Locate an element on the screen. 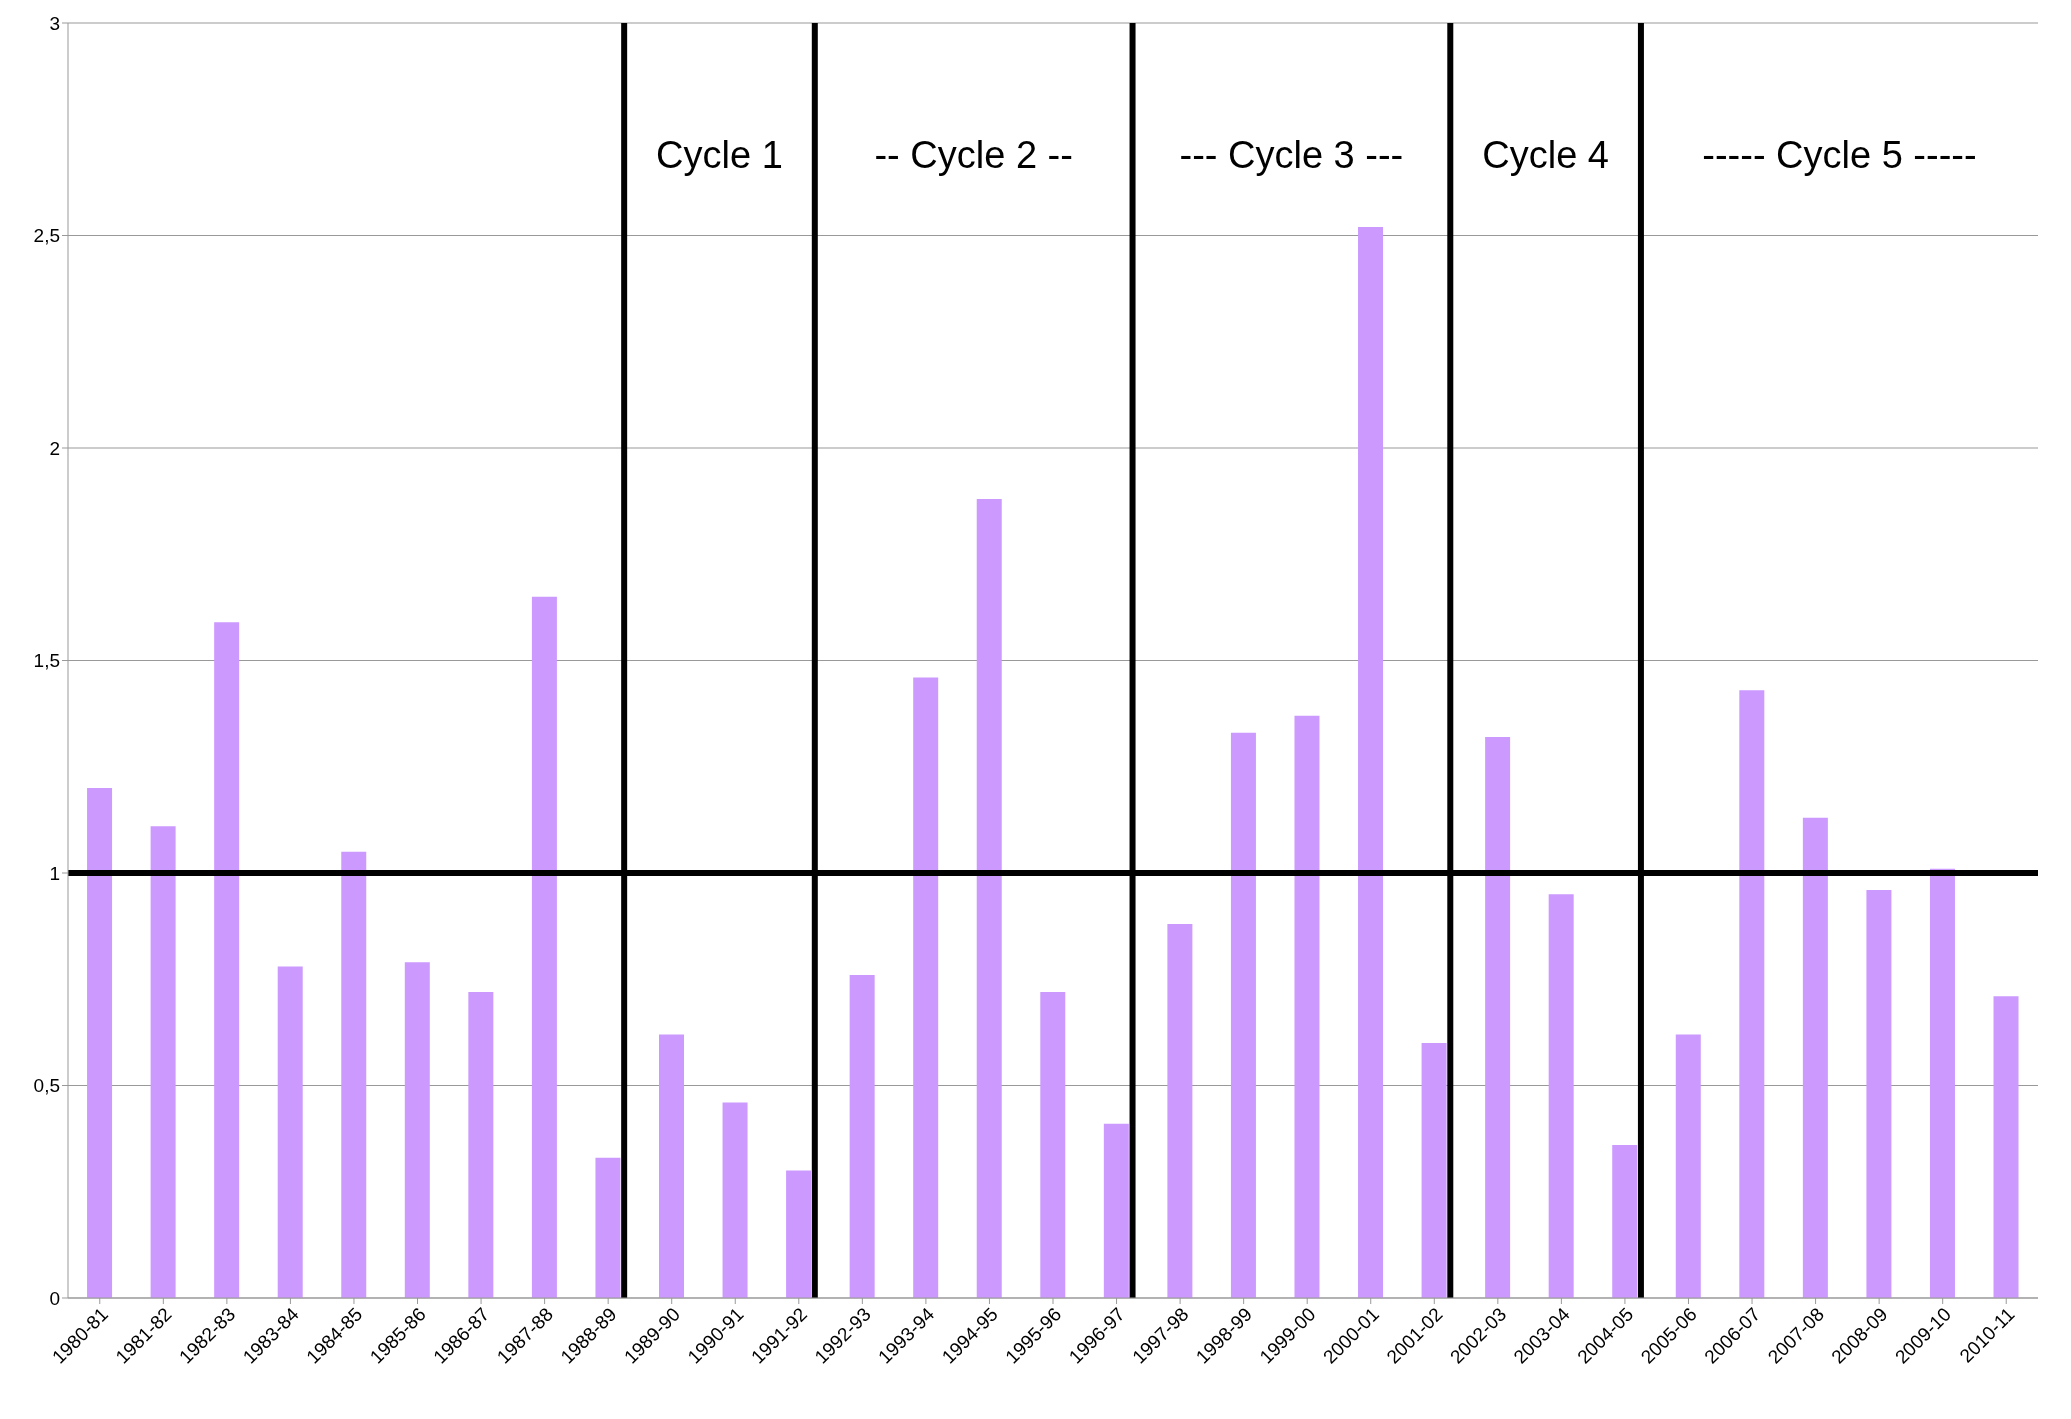 This screenshot has width=2071, height=1419. y-tick-label: 1 is located at coordinates (54, 873).